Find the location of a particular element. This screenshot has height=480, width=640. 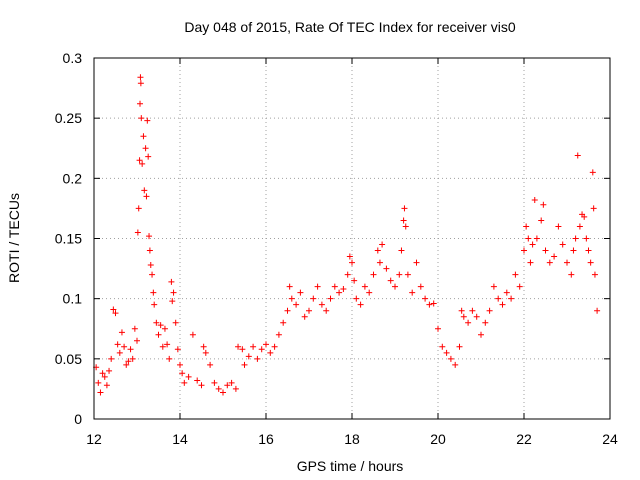

x-tick-label: 14 is located at coordinates (180, 439).